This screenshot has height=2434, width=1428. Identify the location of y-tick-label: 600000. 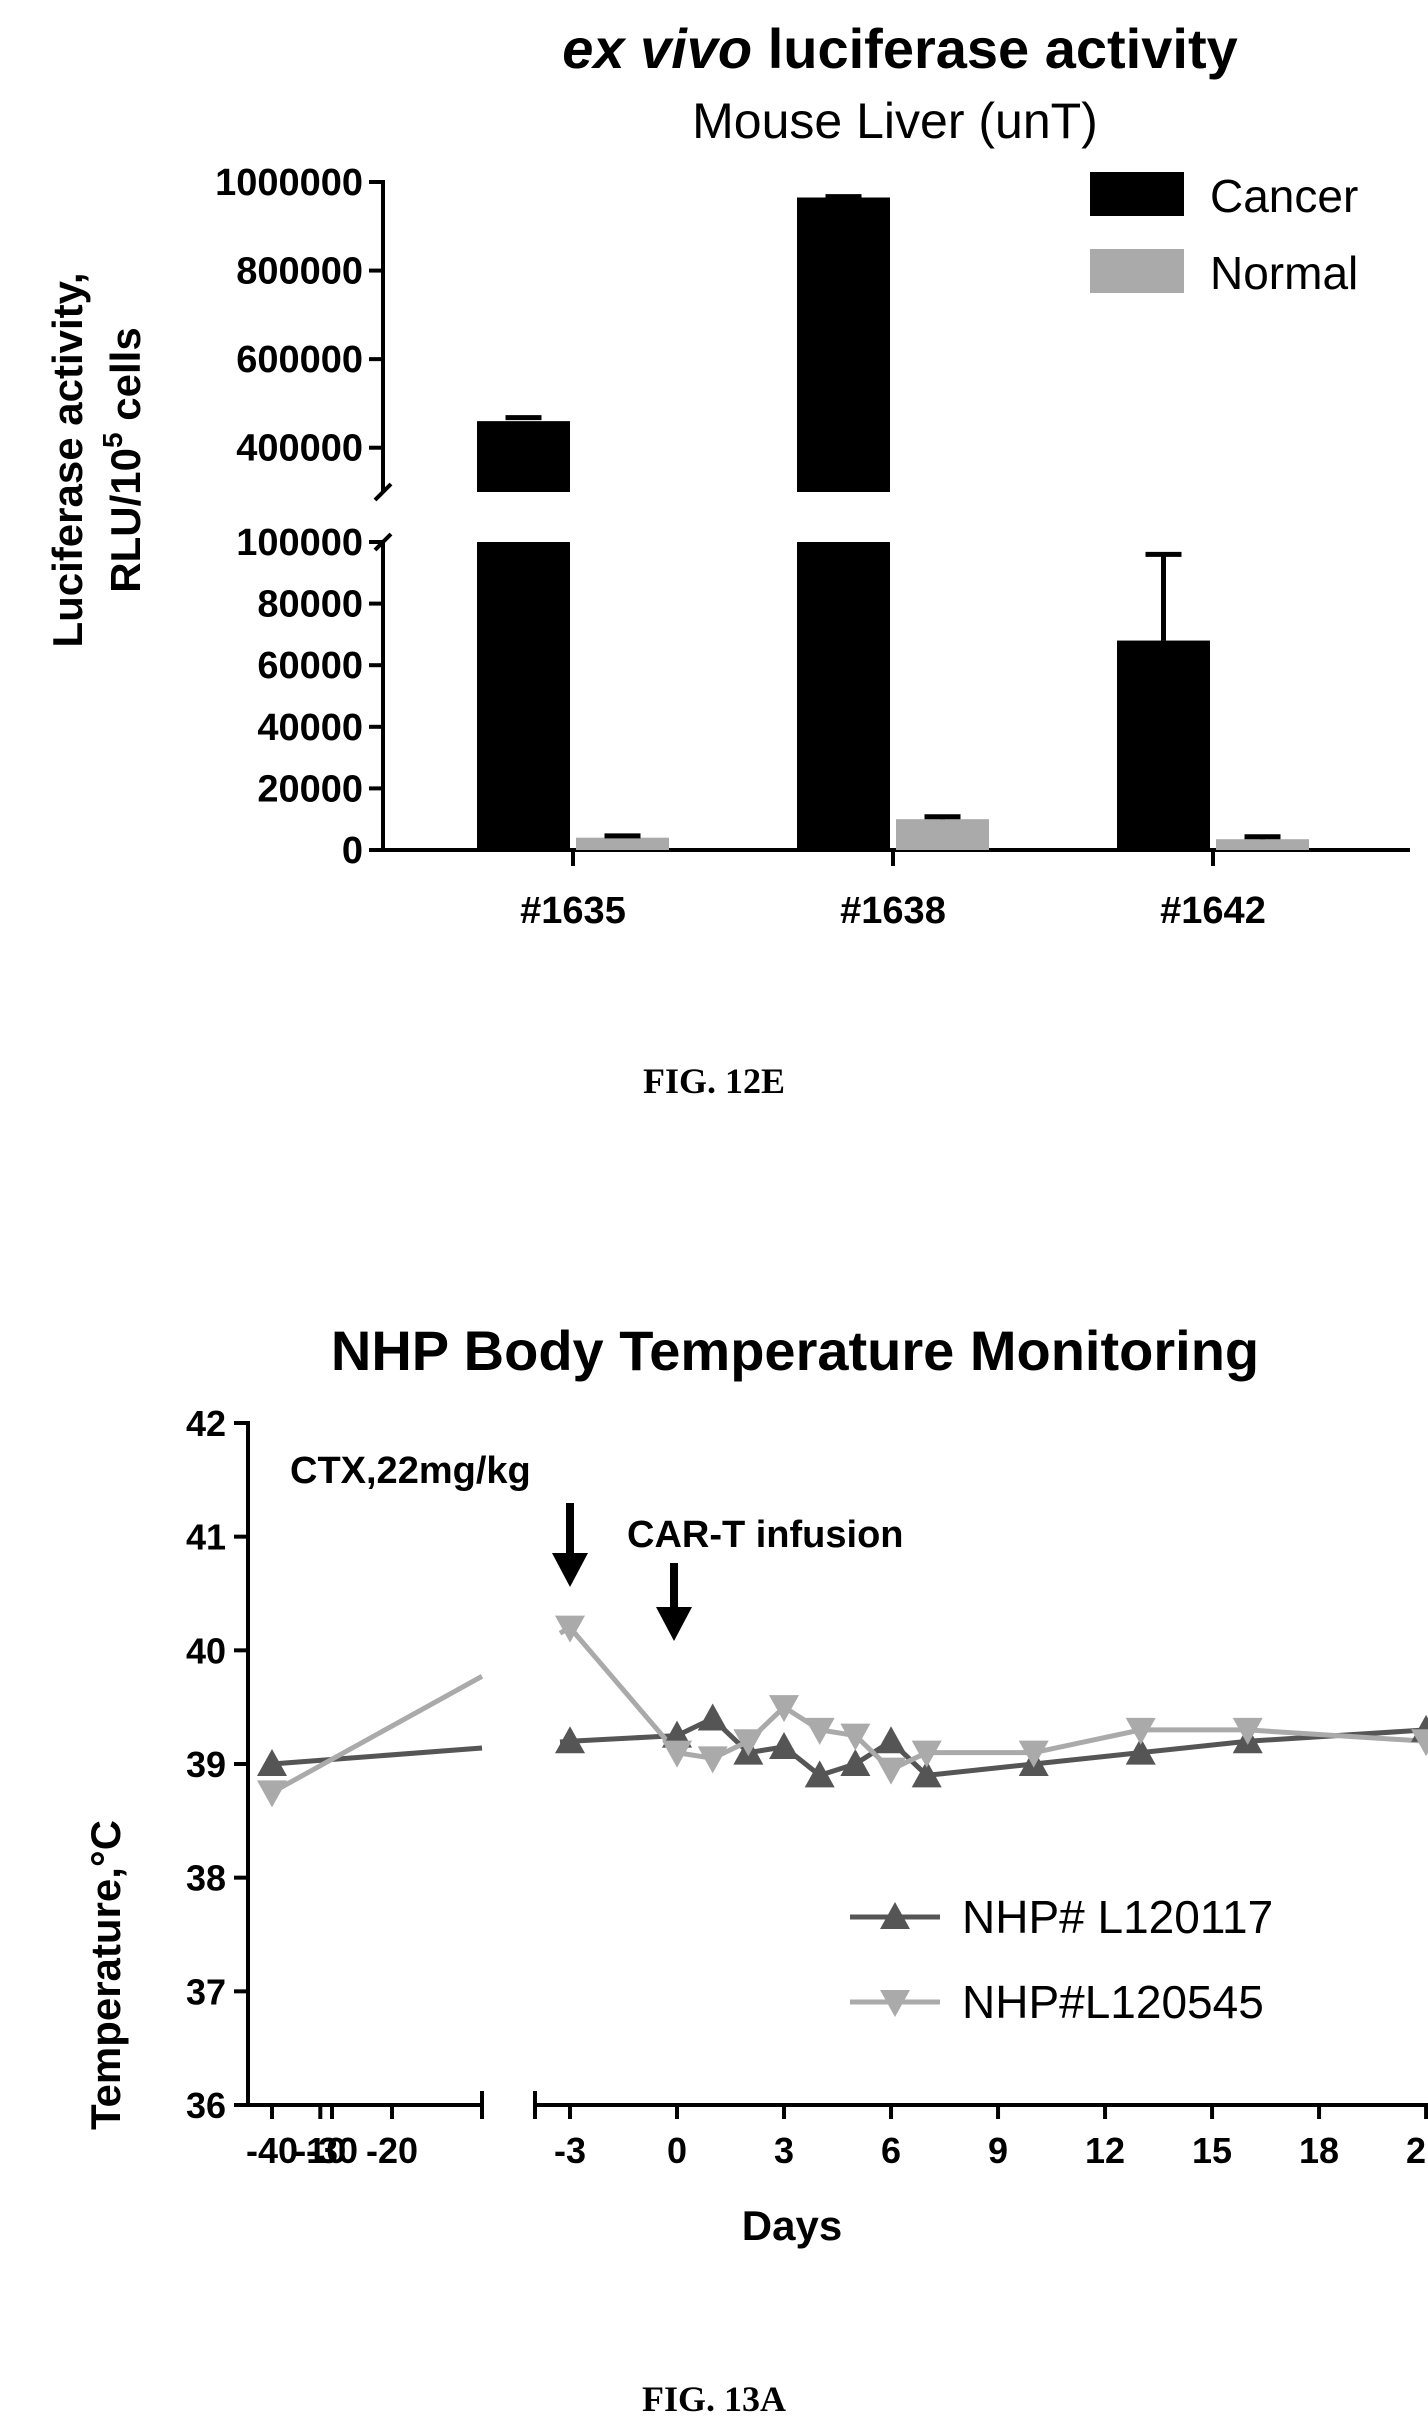
(299, 360).